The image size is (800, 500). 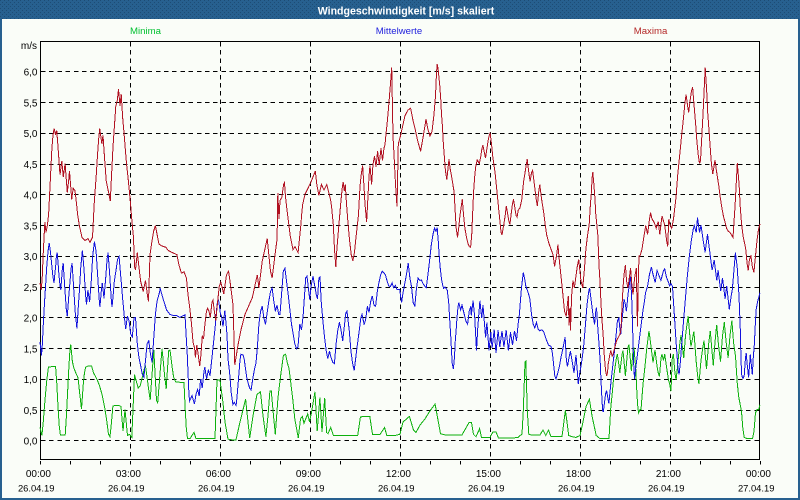 I want to click on svg-text: 2,0, so click(x=31, y=319).